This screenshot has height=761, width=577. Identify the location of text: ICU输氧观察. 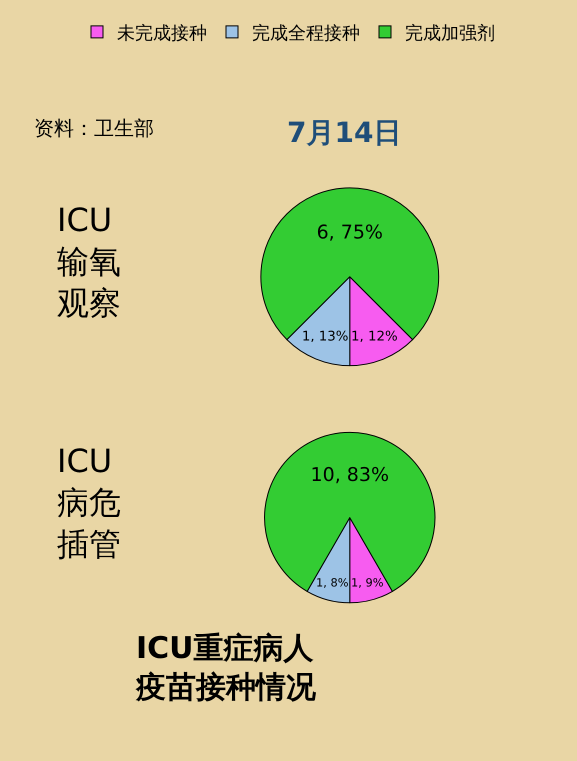
(89, 261).